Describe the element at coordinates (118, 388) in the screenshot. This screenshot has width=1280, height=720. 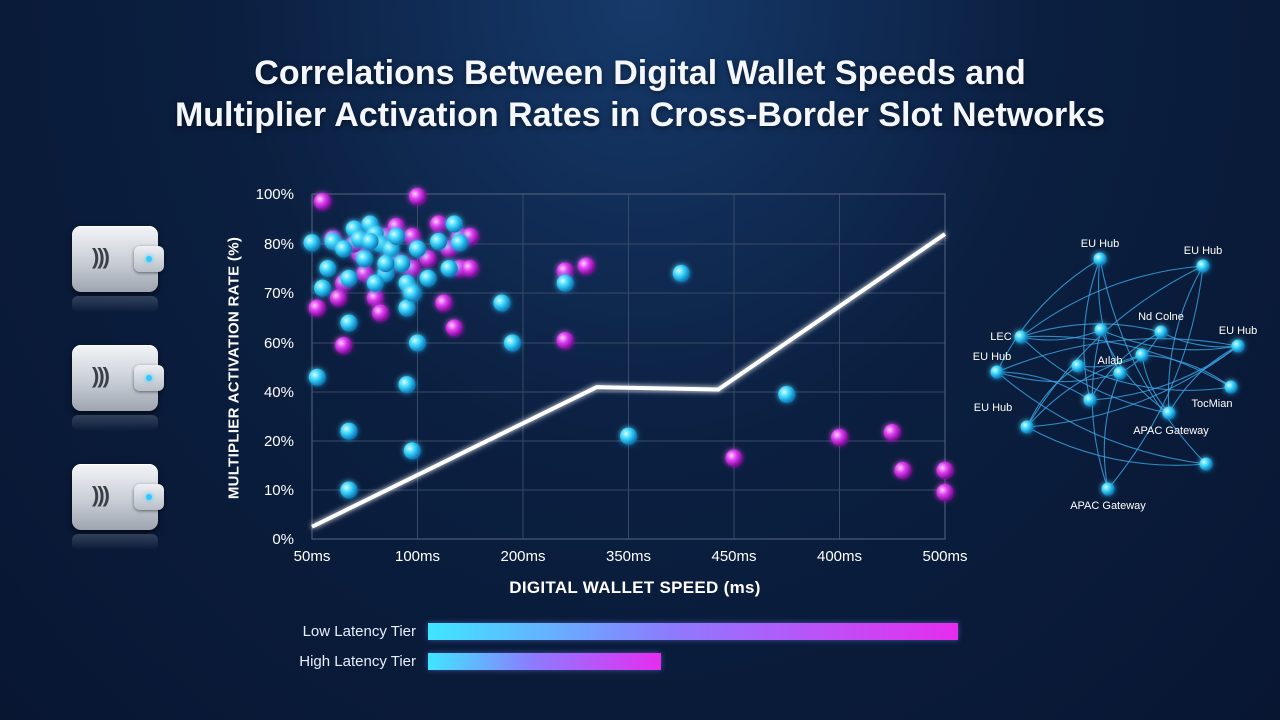
I see `contactless-wallet-icon: )))` at that location.